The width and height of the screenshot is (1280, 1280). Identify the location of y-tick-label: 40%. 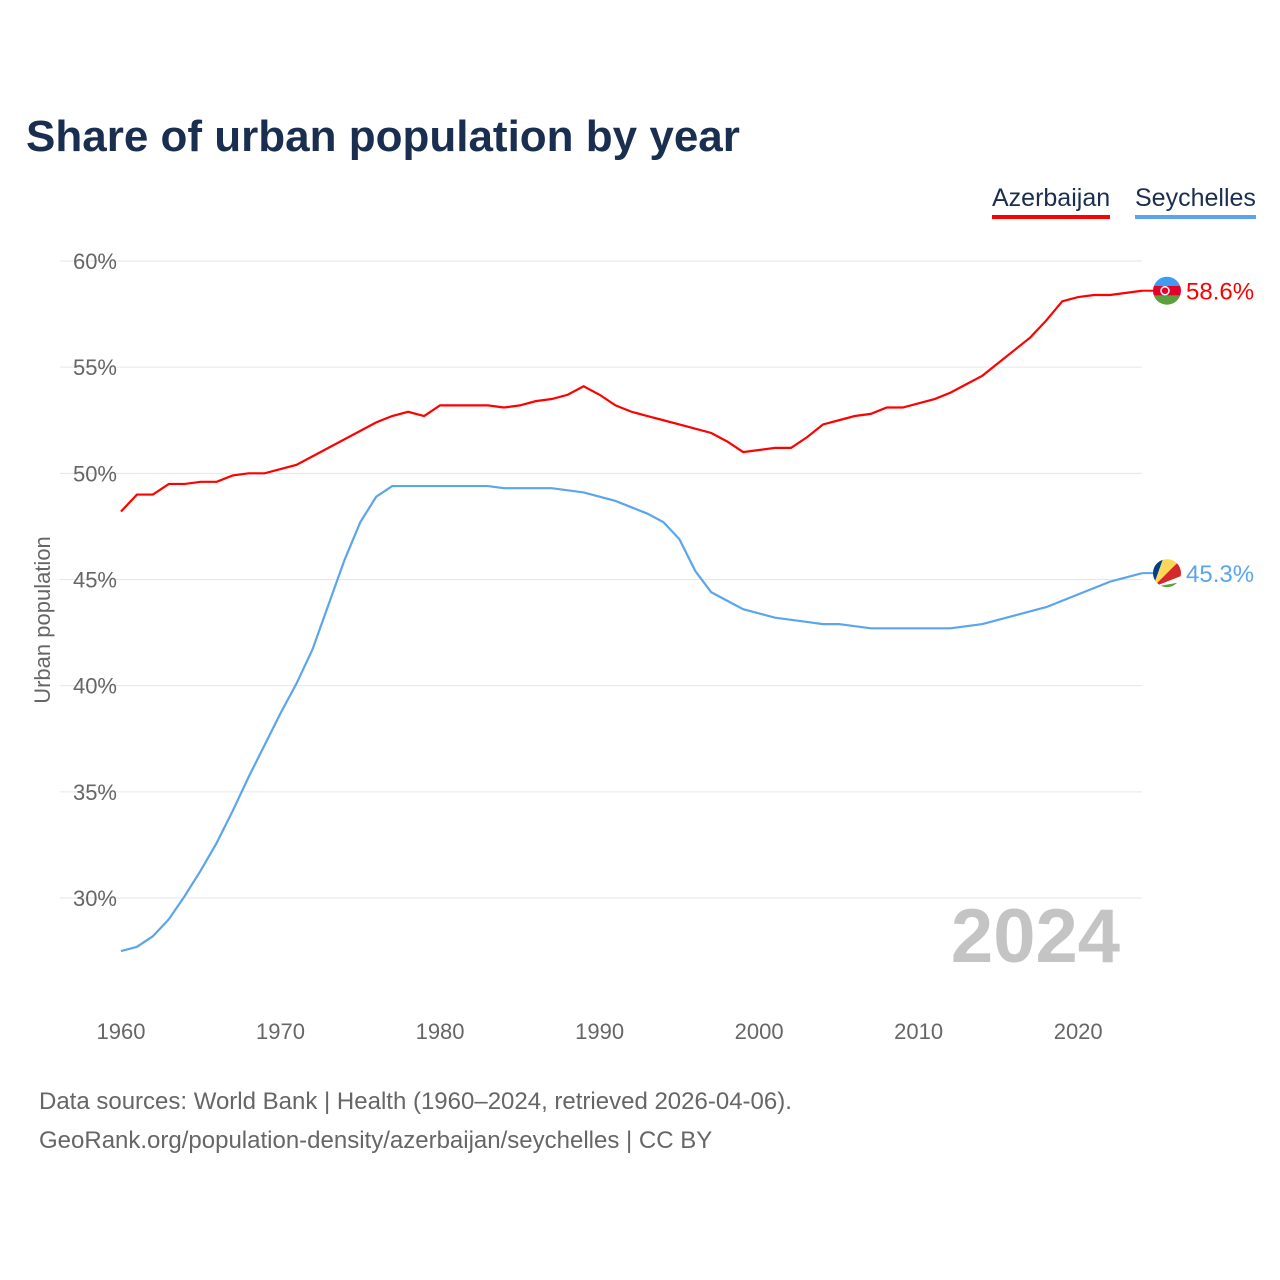
(95, 686).